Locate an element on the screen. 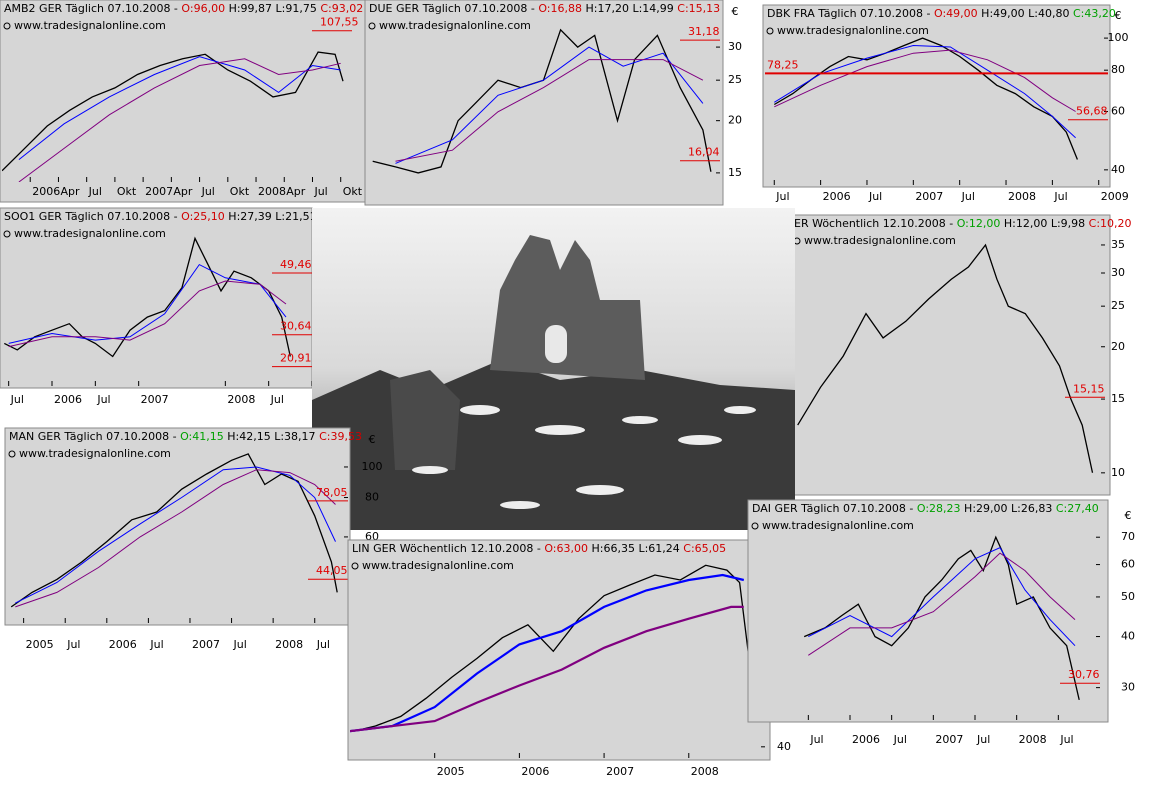 The height and width of the screenshot is (809, 1152). header-part: DAI GER Täglich 07.10.2008 - is located at coordinates (834, 508).